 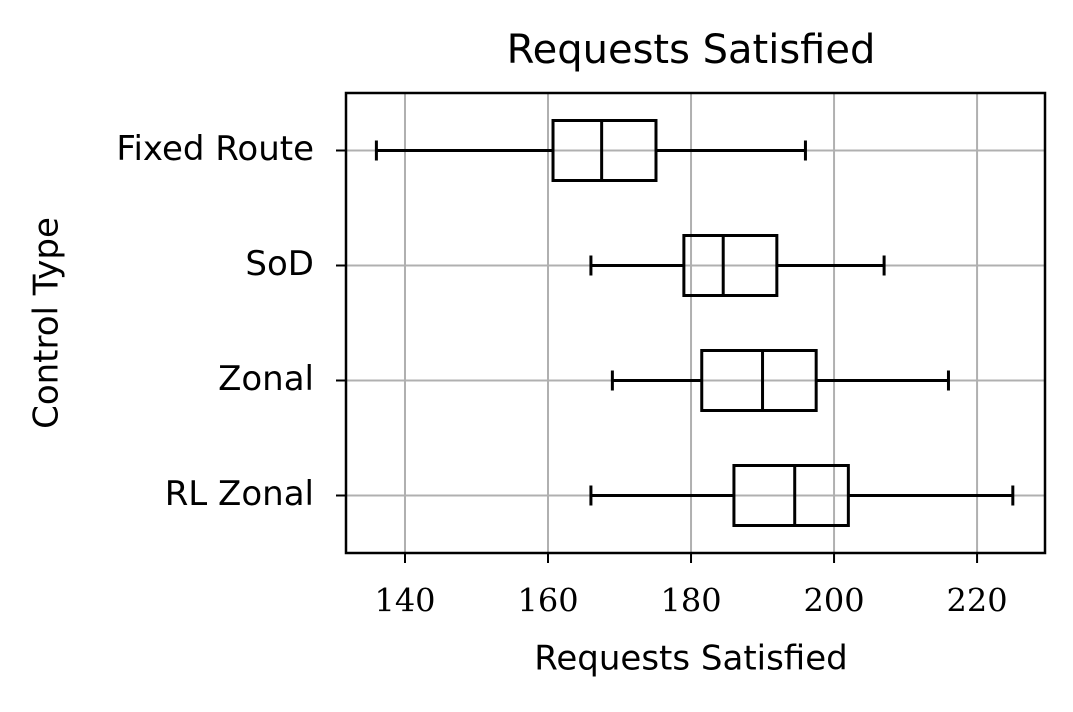 What do you see at coordinates (239, 494) in the screenshot?
I see `y-tick-label: RL Zonal` at bounding box center [239, 494].